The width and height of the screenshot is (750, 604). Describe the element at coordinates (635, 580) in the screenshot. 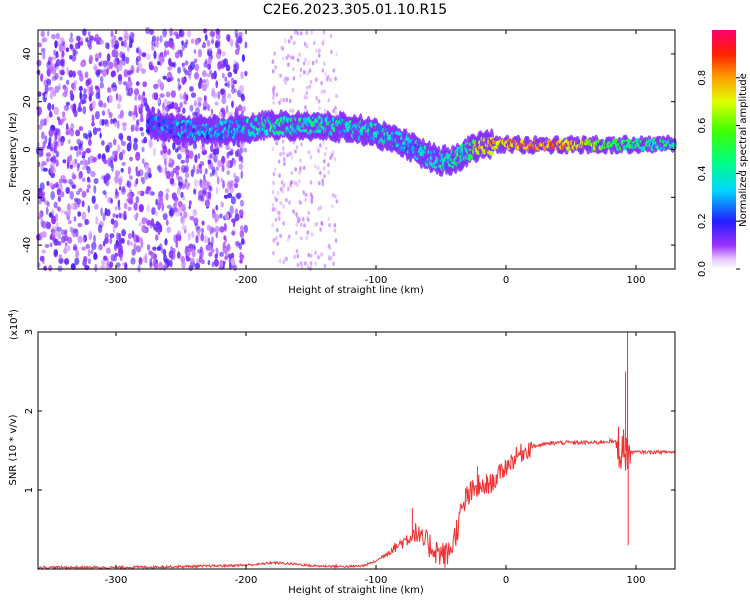

I see `snr-x-tick-label: 100` at that location.